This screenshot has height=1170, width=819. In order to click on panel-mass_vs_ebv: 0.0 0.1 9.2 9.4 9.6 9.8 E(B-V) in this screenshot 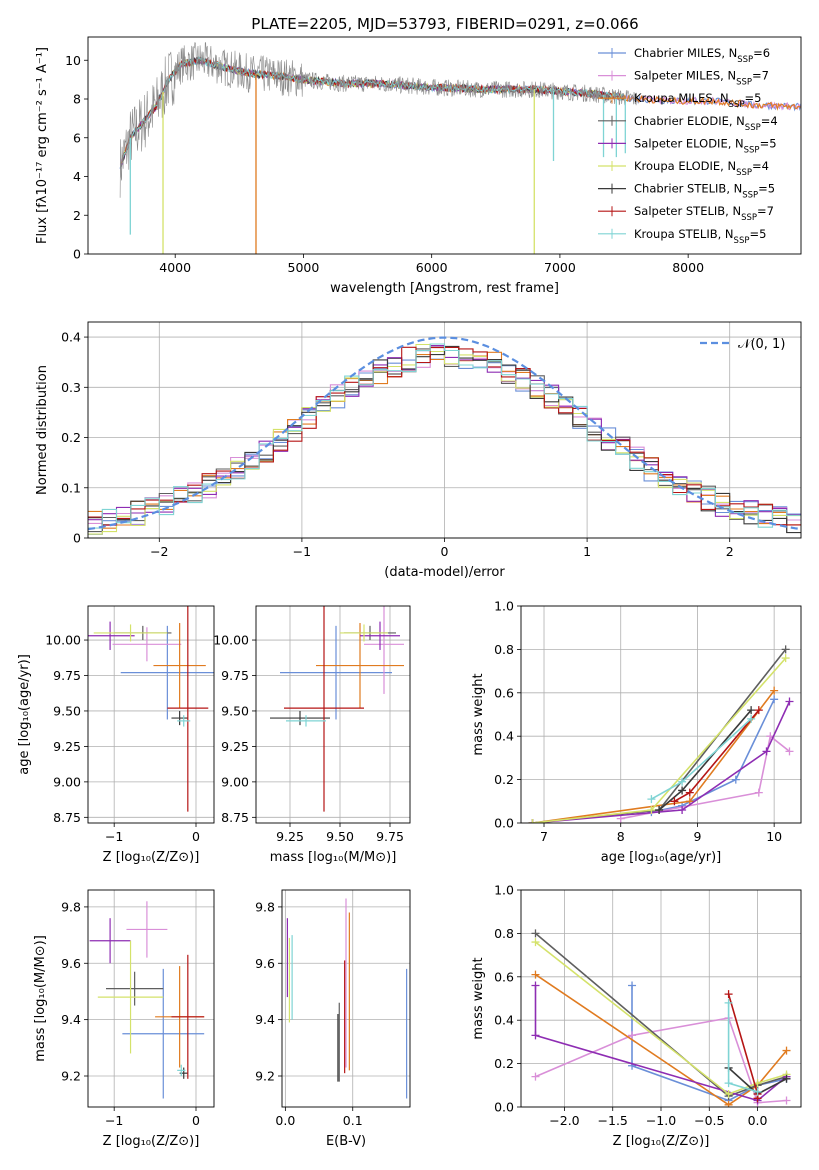, I will do `click(333, 1019)`.